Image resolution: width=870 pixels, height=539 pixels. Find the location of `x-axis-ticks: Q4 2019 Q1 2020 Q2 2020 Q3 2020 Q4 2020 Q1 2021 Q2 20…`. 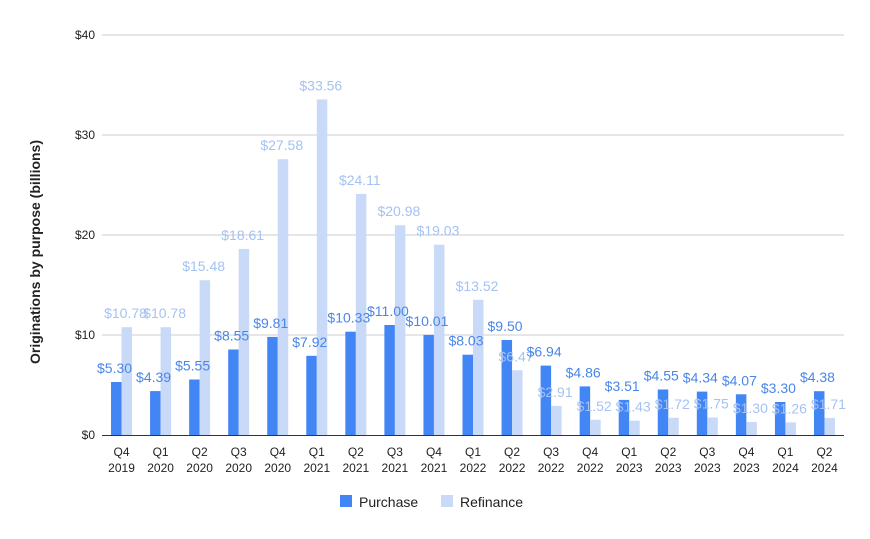

x-axis-ticks: Q4 2019 Q1 2020 Q2 2020 Q3 2020 Q4 2020 Q1 2021 Q2 20… is located at coordinates (473, 460).